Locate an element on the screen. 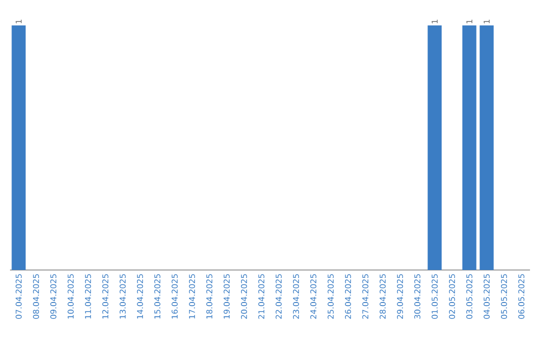  x-tick-label: 29.04.2025 is located at coordinates (400, 296).